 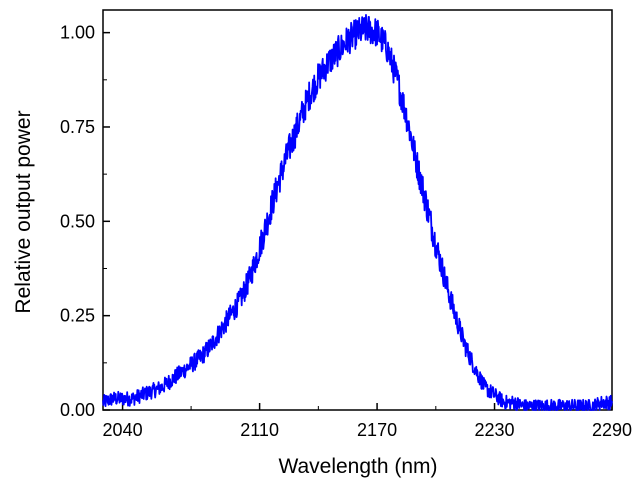 I want to click on x-tick-label: 2170, so click(x=377, y=430).